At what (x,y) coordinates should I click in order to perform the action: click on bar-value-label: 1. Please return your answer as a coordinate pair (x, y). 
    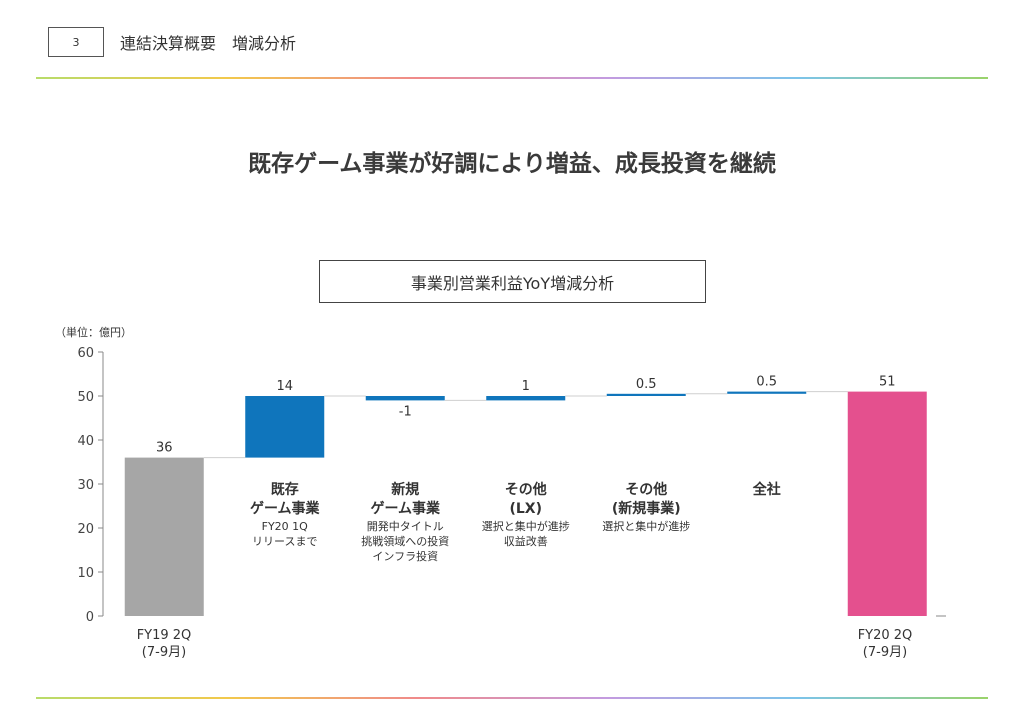
    Looking at the image, I should click on (526, 386).